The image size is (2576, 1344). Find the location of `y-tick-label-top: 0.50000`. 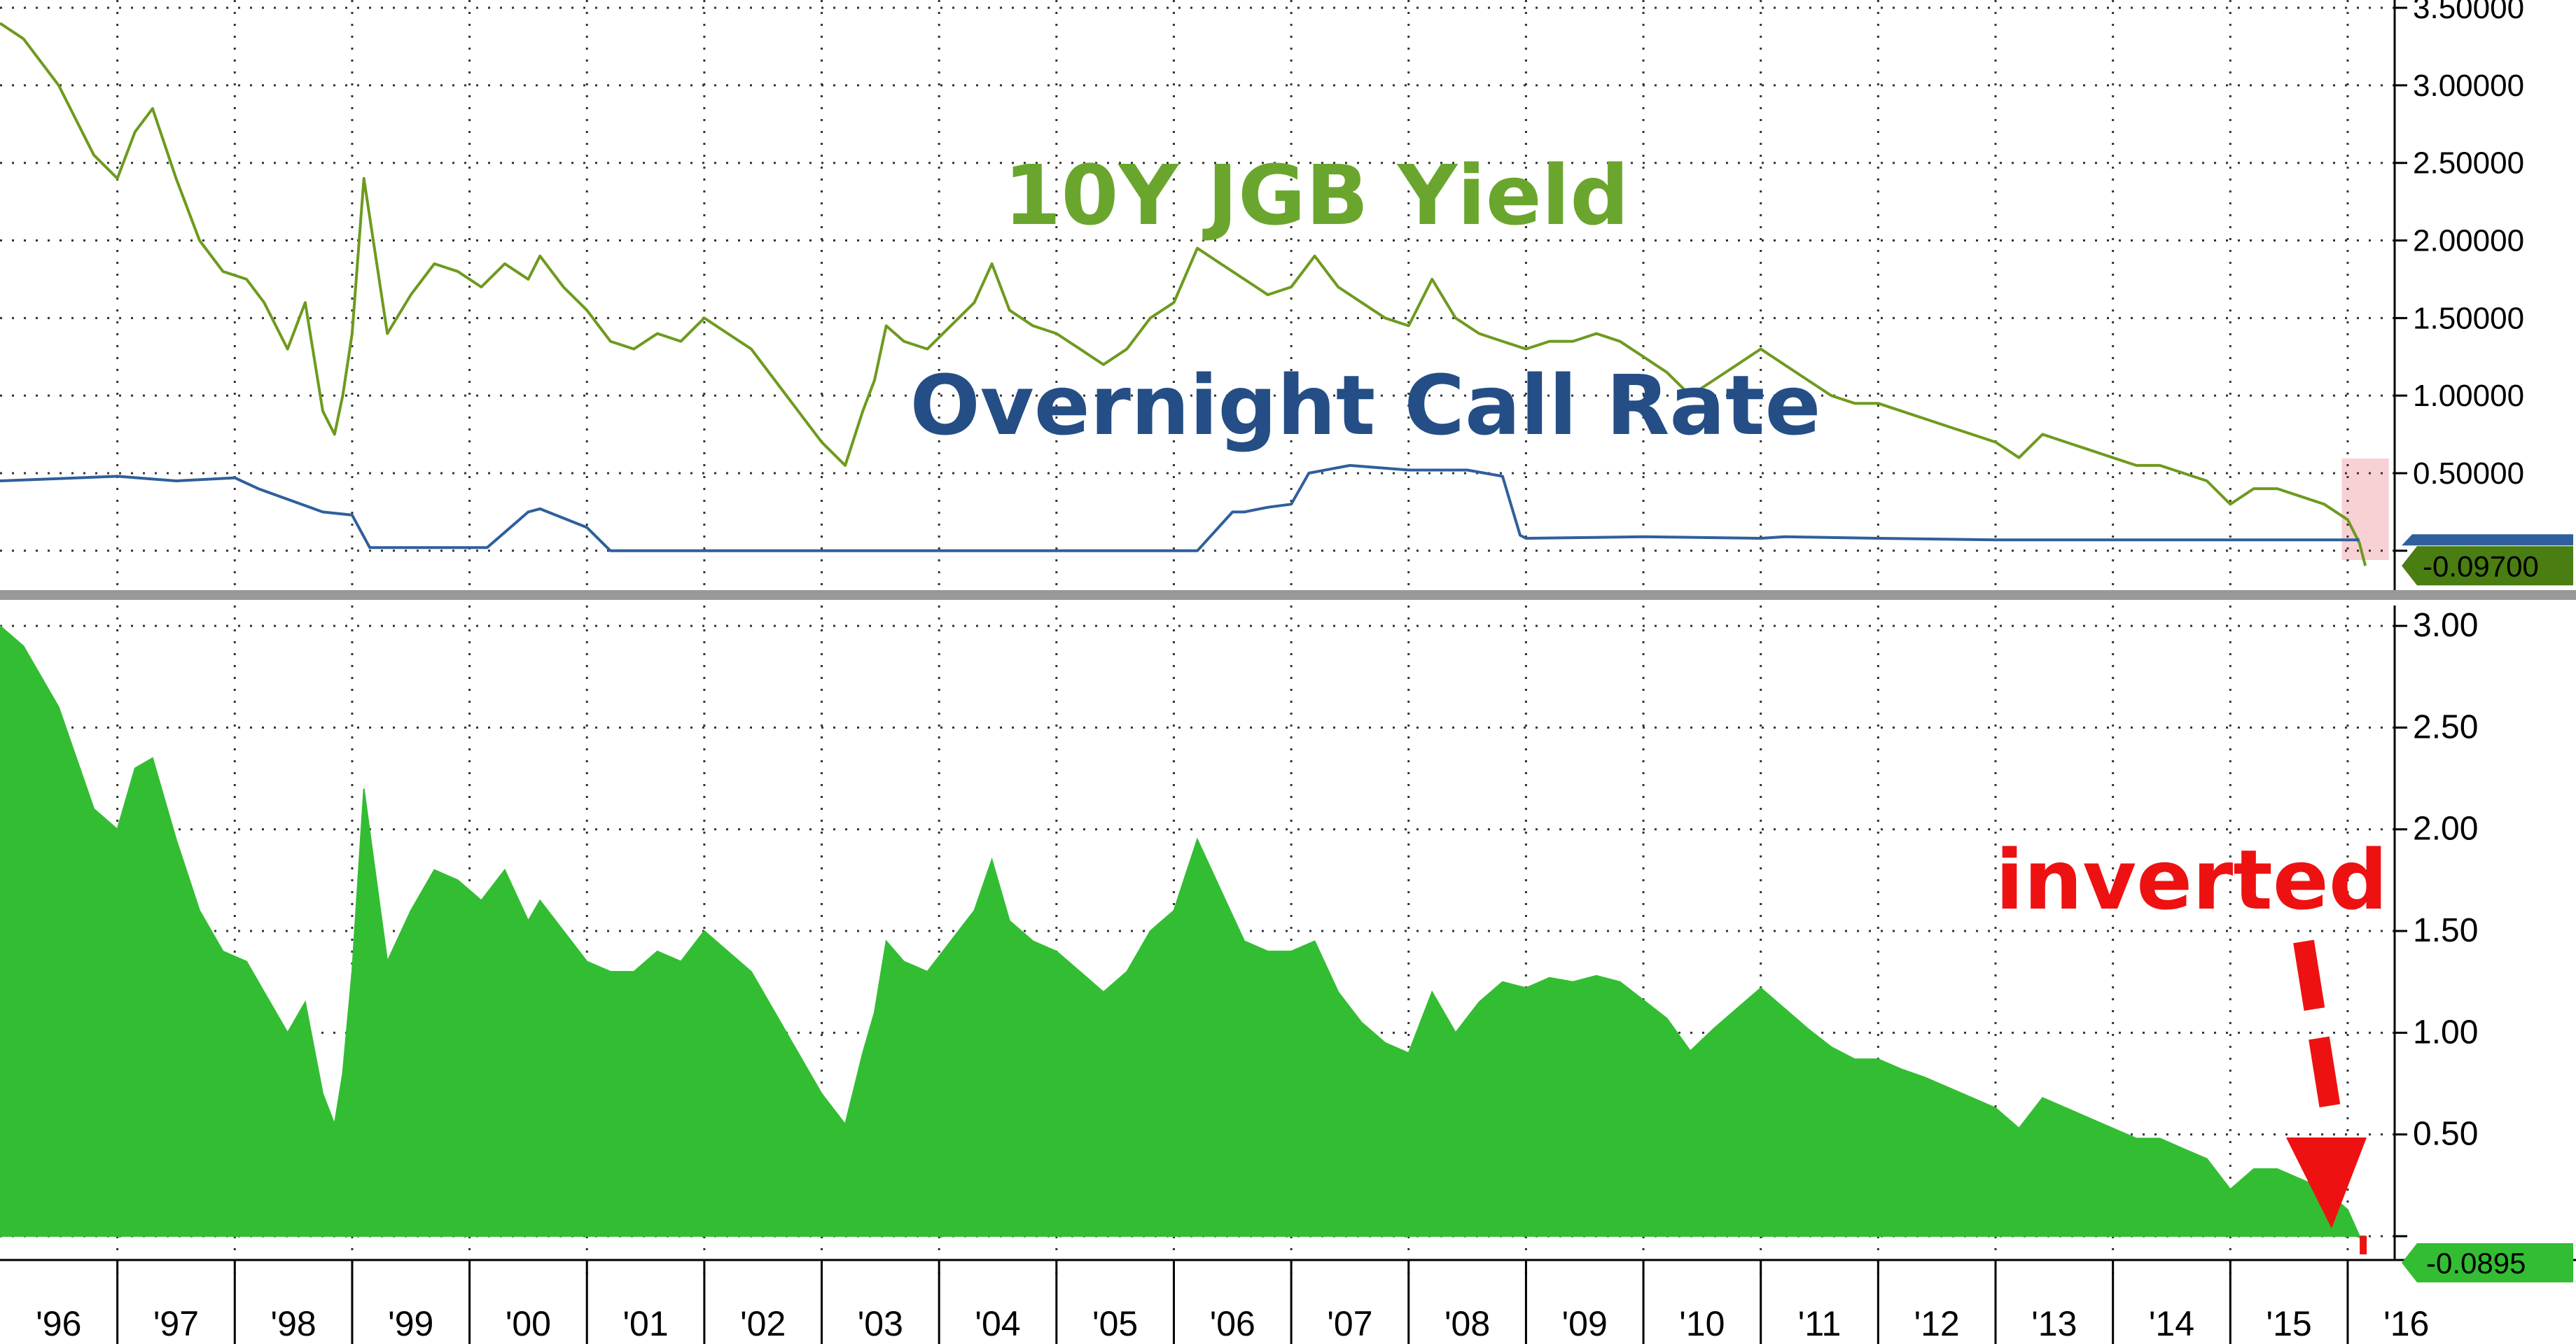

y-tick-label-top: 0.50000 is located at coordinates (2468, 473).